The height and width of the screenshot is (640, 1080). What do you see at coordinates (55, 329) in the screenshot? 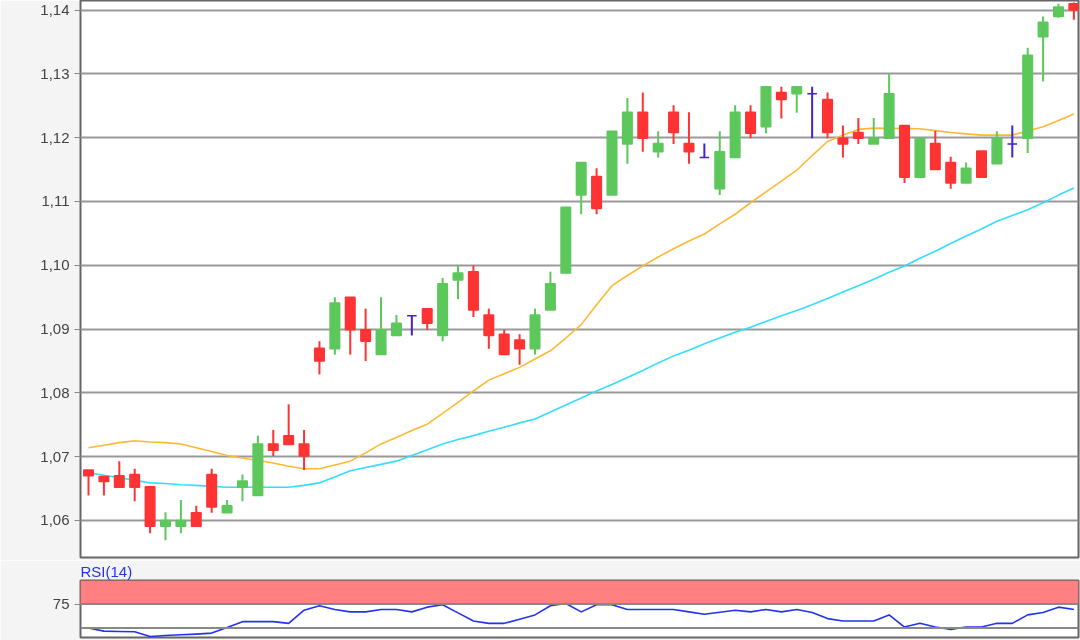
I see `y-tick-label: 1,09` at bounding box center [55, 329].